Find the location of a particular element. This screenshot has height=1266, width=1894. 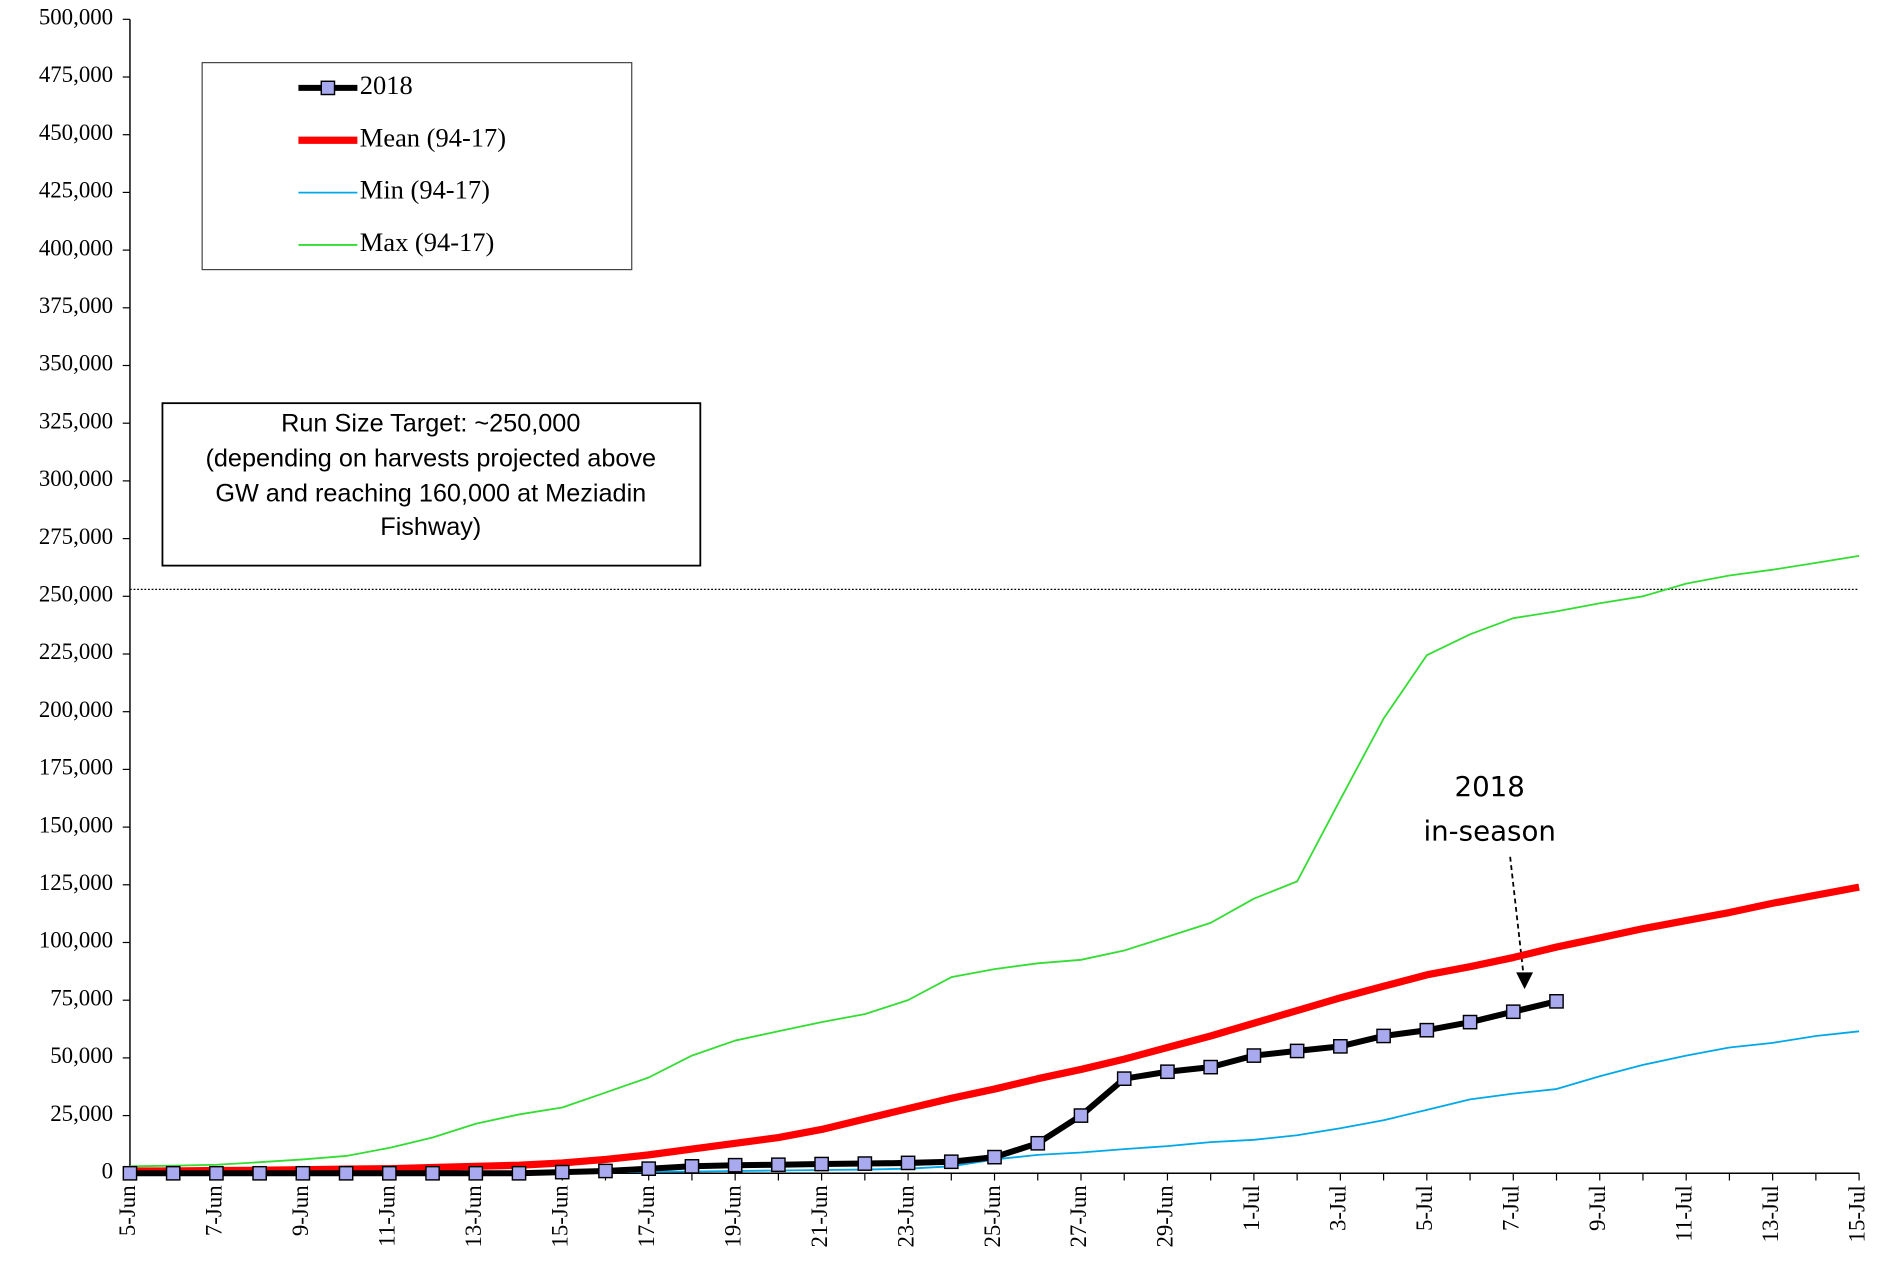

x-tick-label: 9-Jul is located at coordinates (1597, 1208).